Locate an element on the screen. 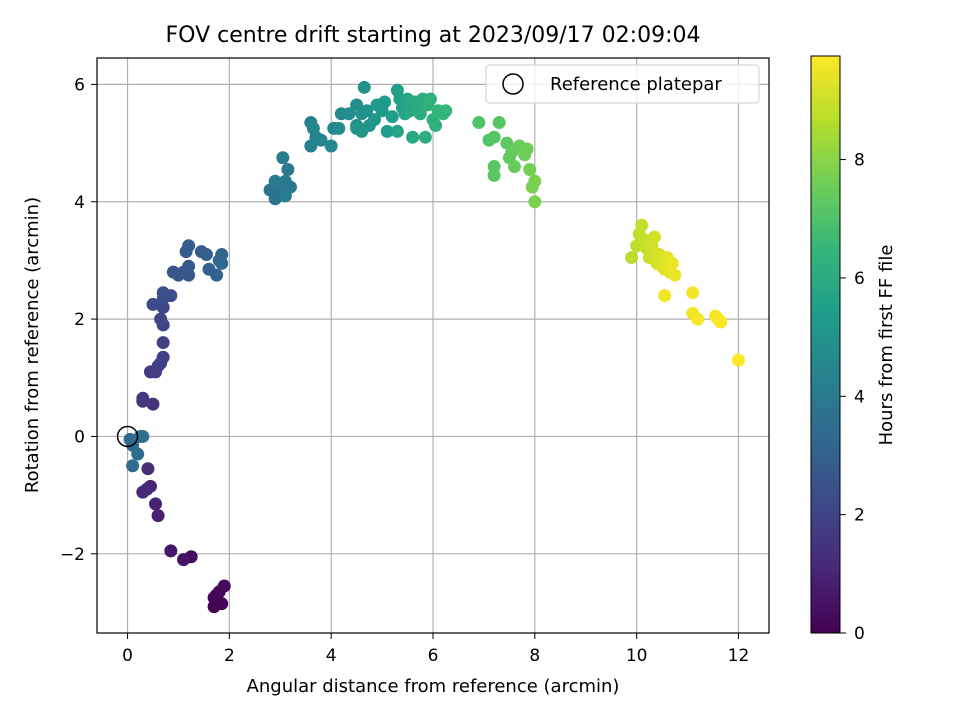 The image size is (960, 720). legend-reference-marker is located at coordinates (513, 84).